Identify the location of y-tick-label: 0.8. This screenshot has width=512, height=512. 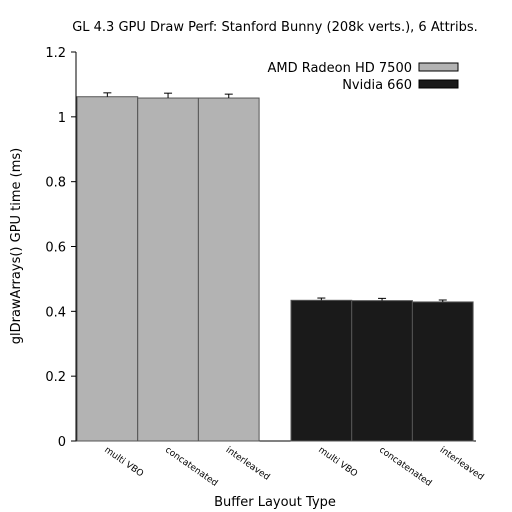
(55, 183).